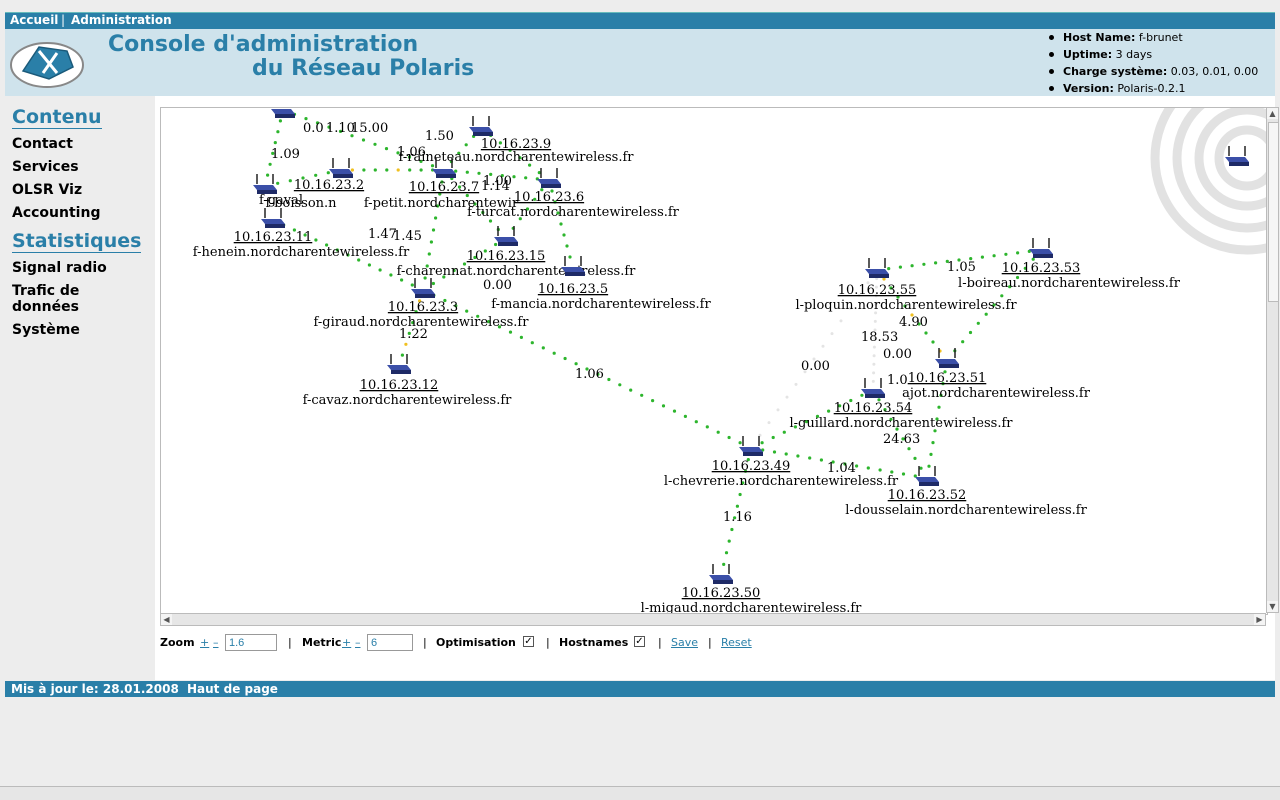 This screenshot has width=1280, height=800. I want to click on node-ip-link: 10.16.23.6, so click(549, 197).